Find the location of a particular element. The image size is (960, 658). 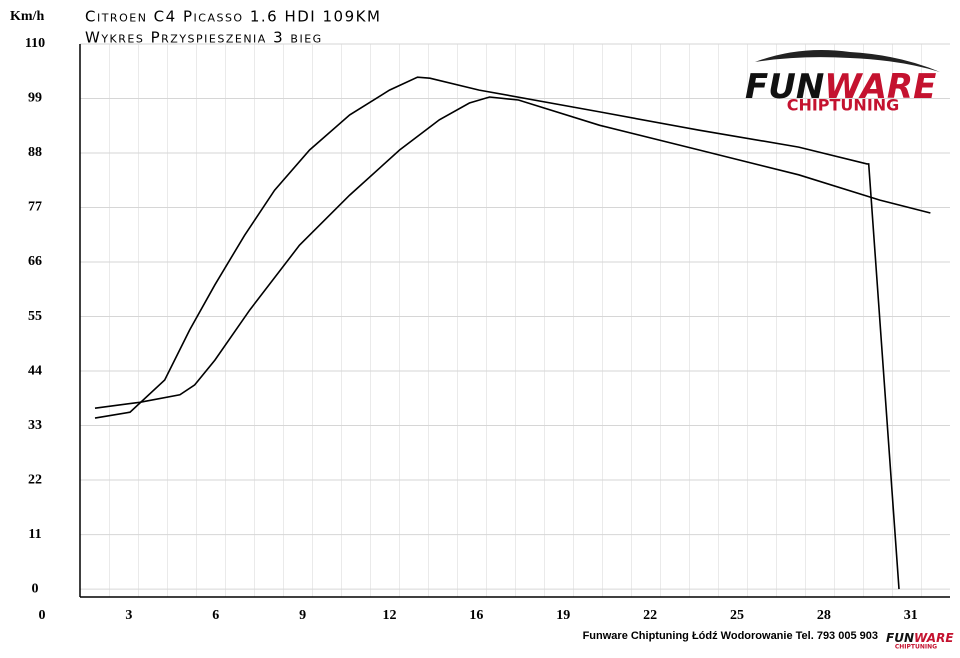

x-tick-label: 9 is located at coordinates (302, 615).